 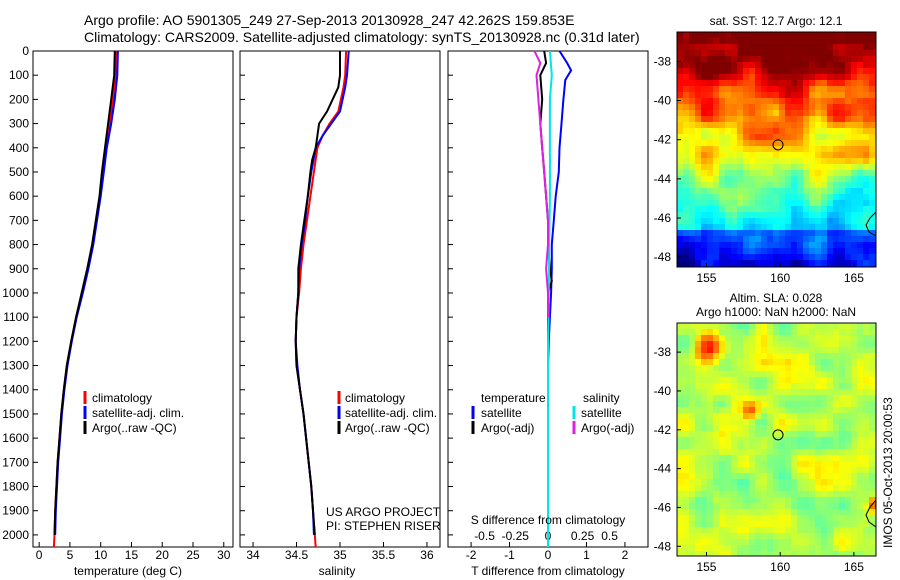 I want to click on x-tick-label: 2, so click(x=625, y=555).